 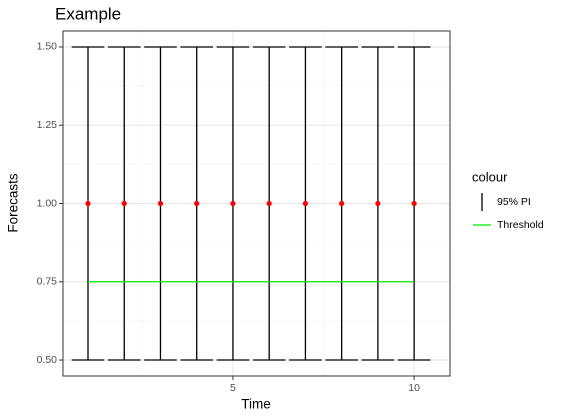 I want to click on x-tick-label: 10, so click(x=414, y=388).